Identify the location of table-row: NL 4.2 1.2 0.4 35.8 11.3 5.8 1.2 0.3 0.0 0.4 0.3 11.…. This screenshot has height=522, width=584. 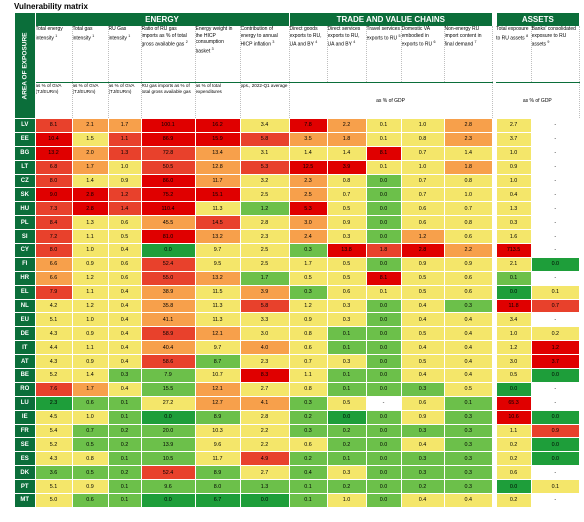
(297, 305).